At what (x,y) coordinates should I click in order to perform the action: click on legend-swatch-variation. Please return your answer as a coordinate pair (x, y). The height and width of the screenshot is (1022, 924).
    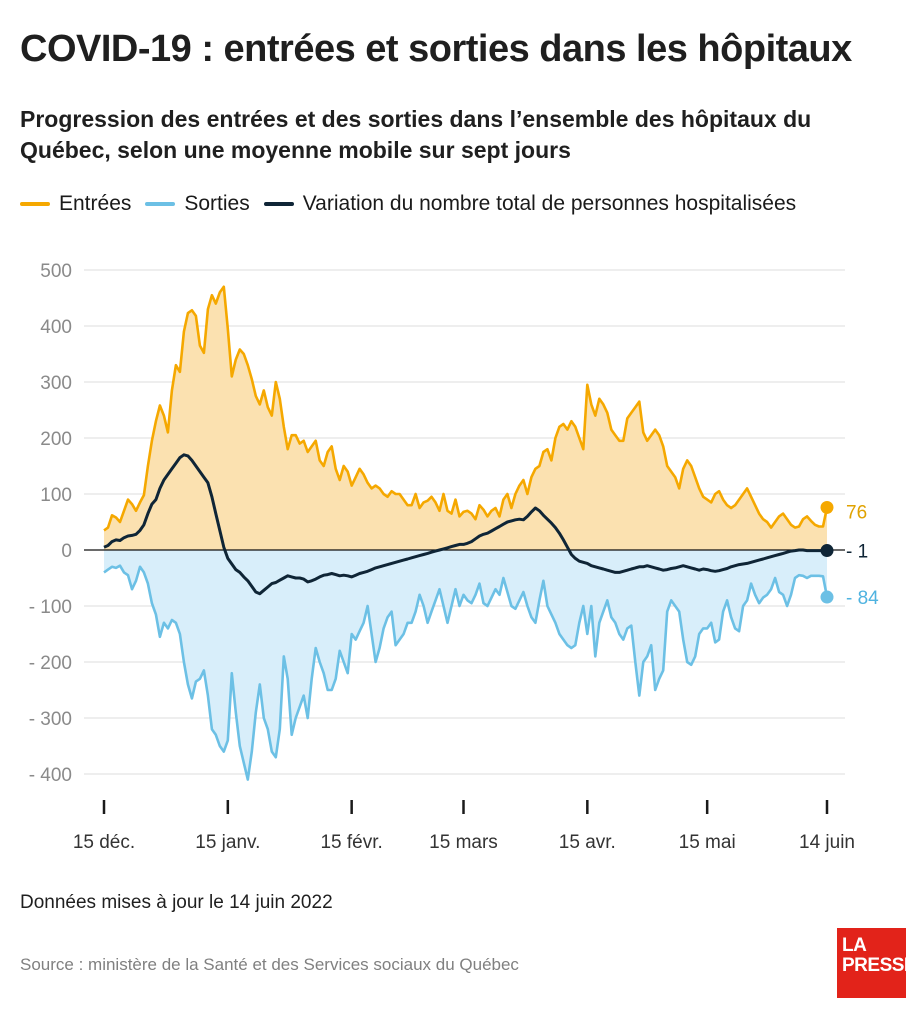
    Looking at the image, I should click on (278, 204).